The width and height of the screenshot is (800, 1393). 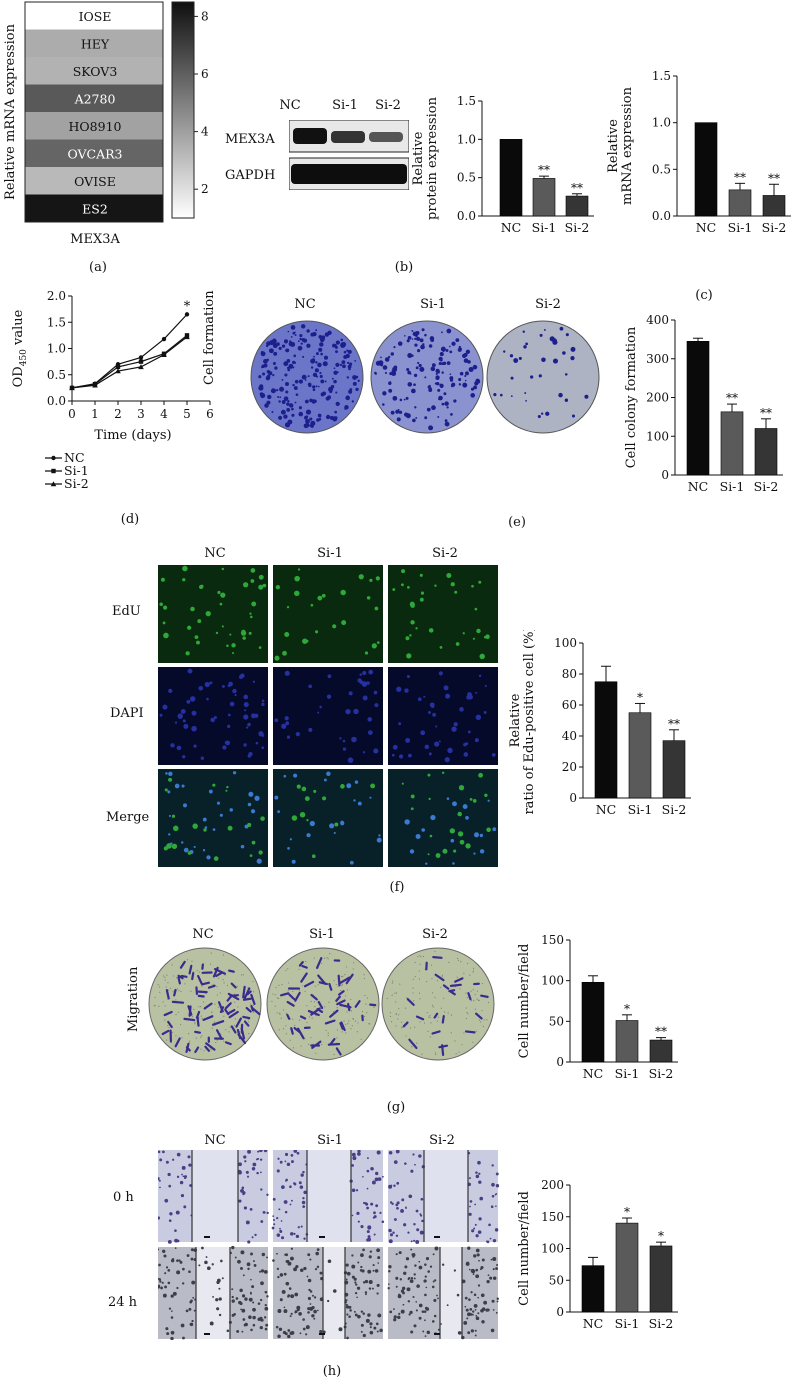 What do you see at coordinates (141, 361) in the screenshot?
I see `data-point` at bounding box center [141, 361].